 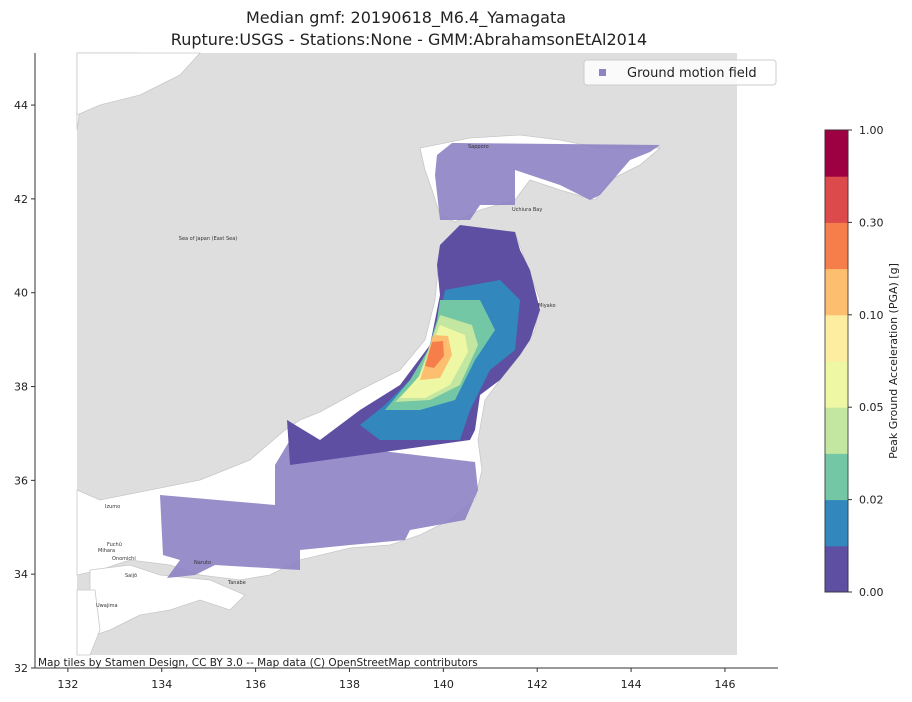 What do you see at coordinates (871, 592) in the screenshot?
I see `colorbar-tick-label: 0.00` at bounding box center [871, 592].